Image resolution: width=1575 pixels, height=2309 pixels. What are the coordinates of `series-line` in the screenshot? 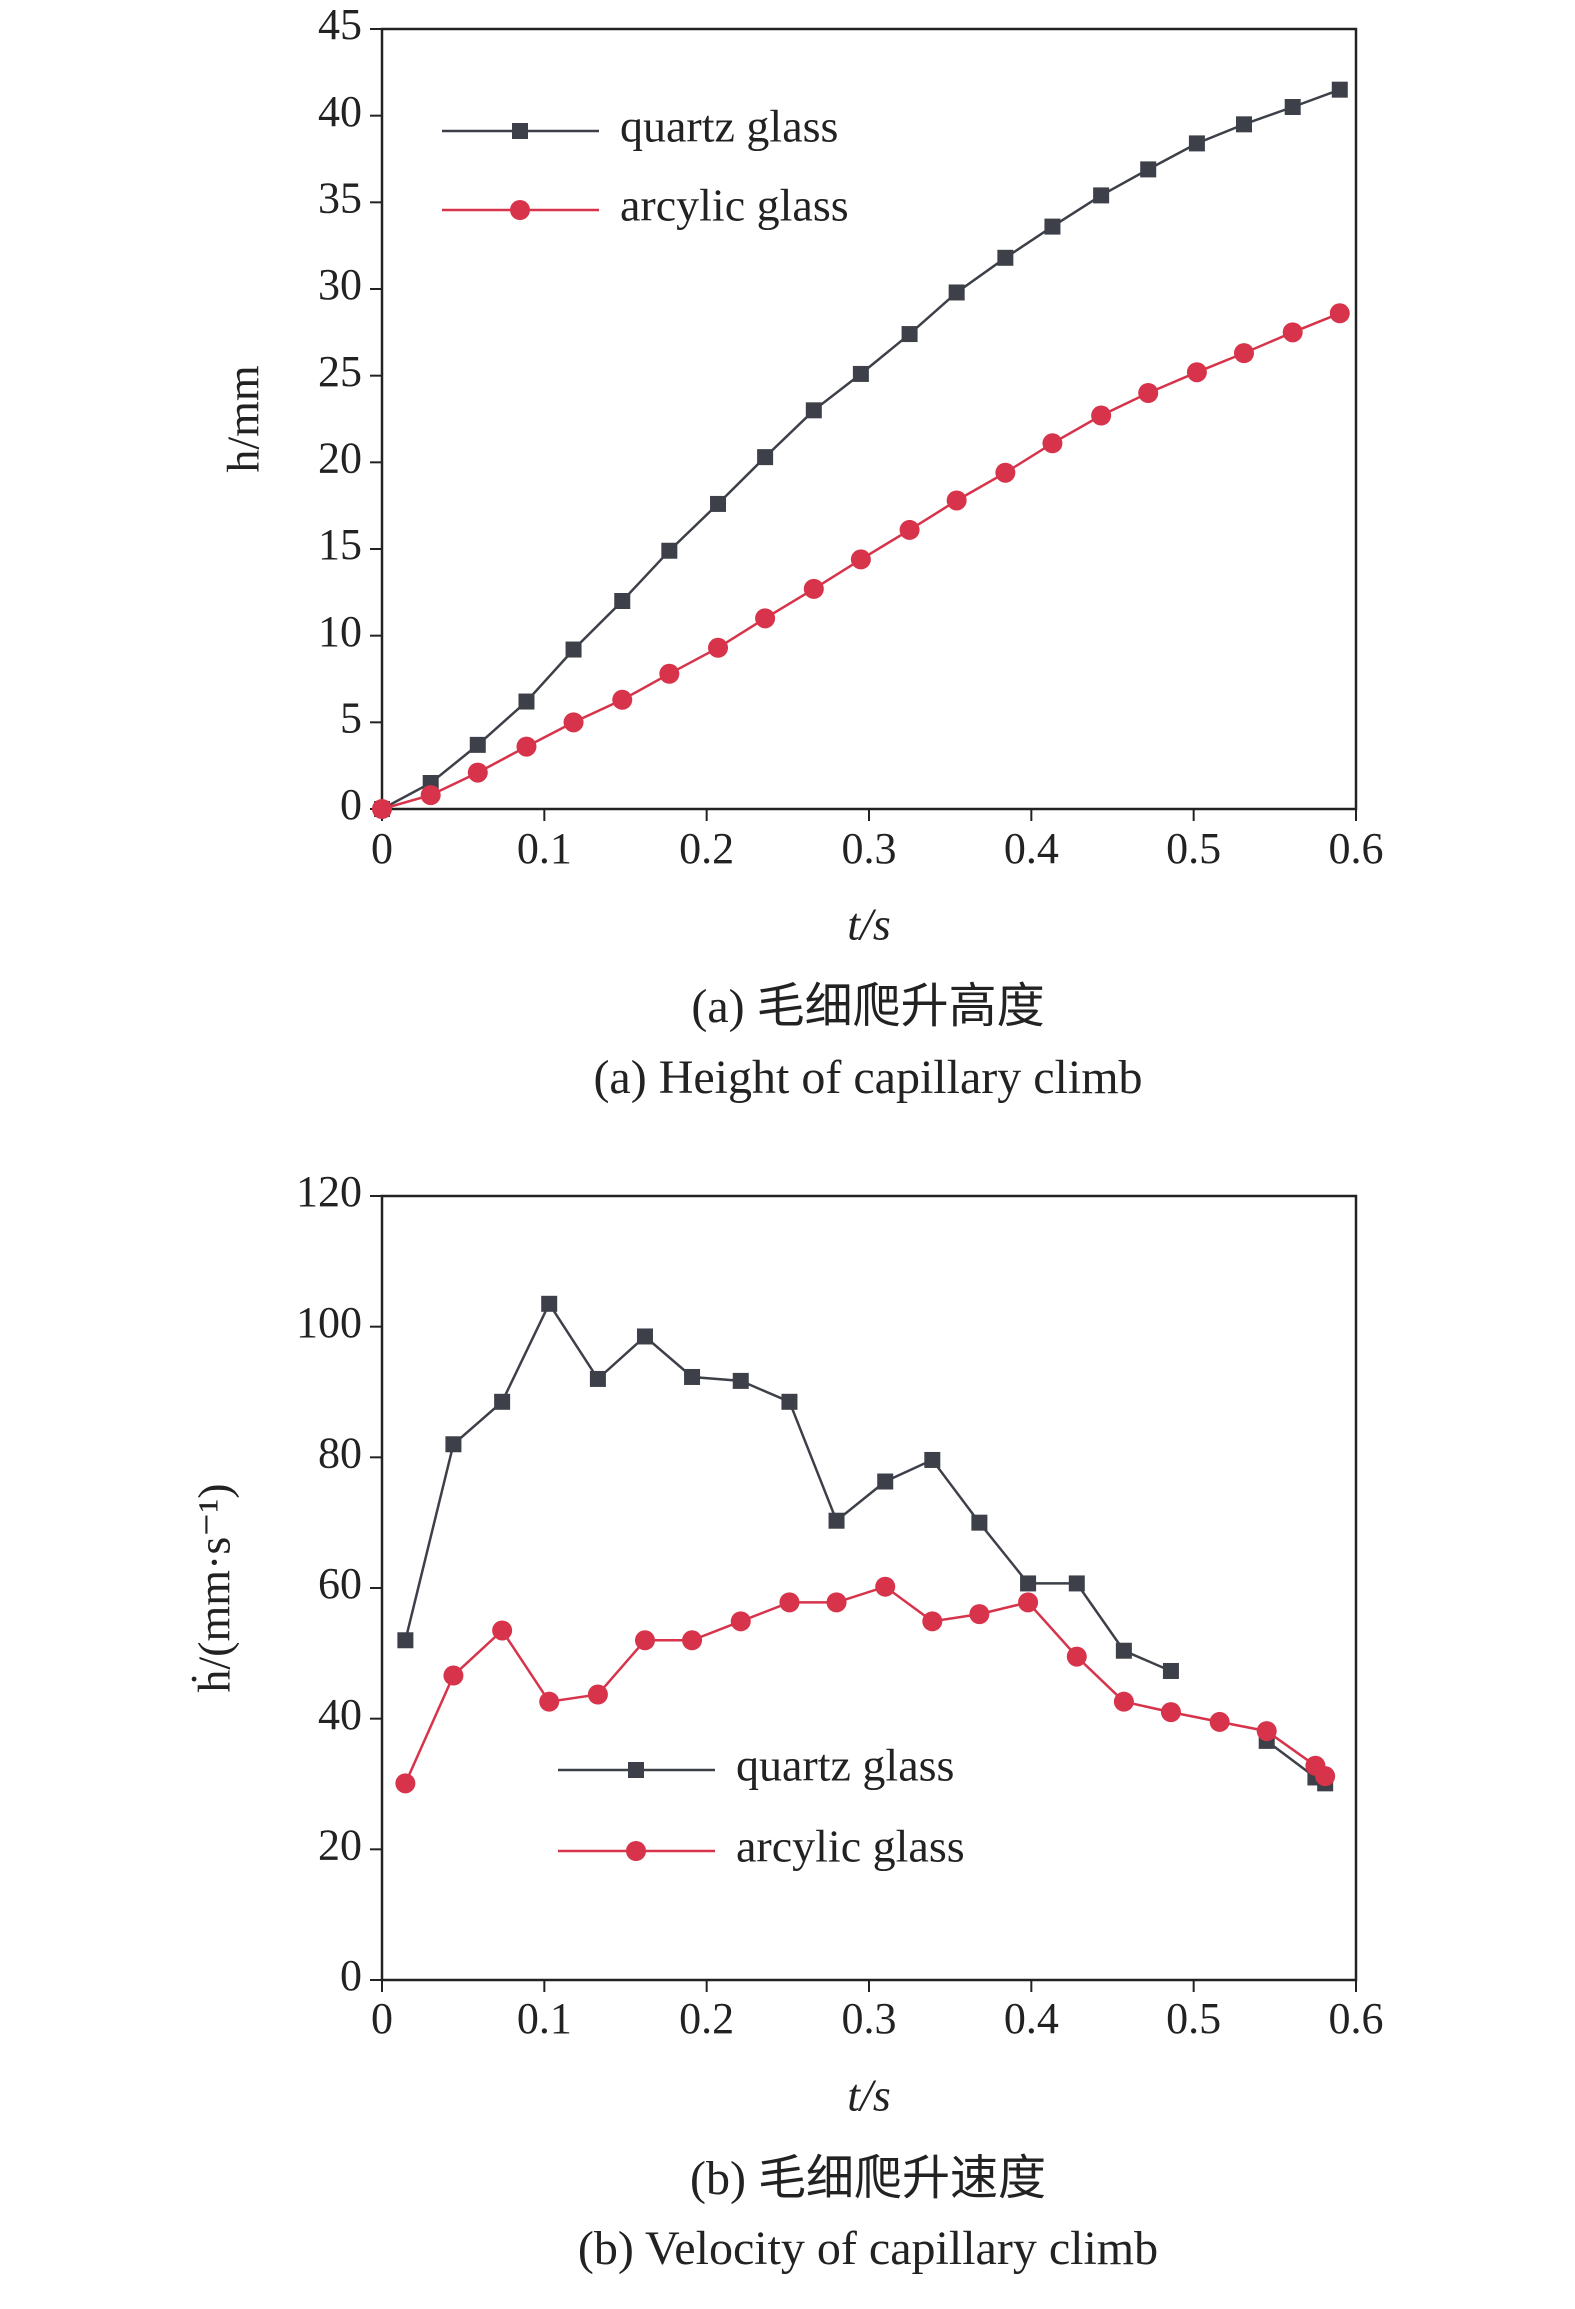 It's located at (865, 1543).